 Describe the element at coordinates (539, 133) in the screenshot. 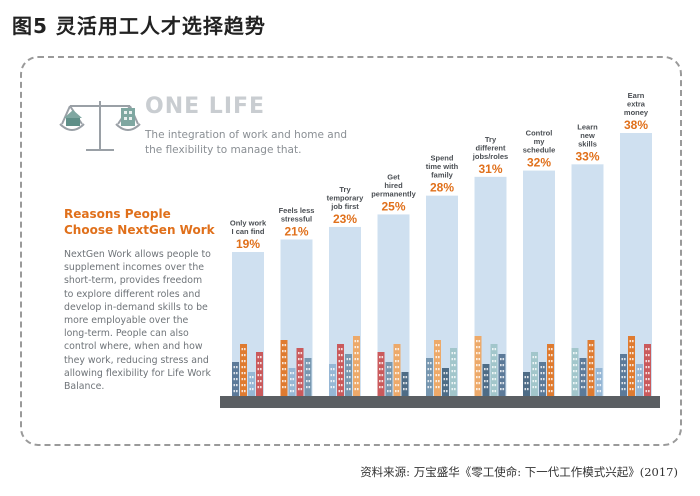

I see `category-label: Control` at that location.